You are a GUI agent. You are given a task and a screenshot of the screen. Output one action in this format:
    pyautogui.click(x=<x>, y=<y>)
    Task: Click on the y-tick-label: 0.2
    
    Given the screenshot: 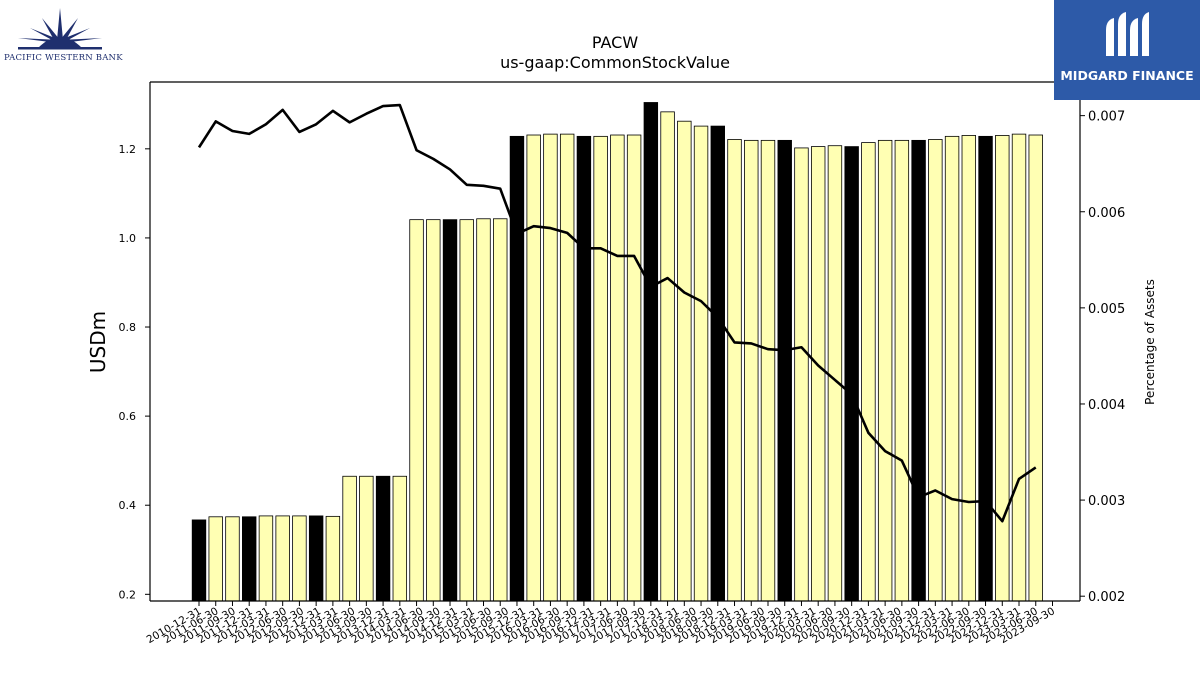 What is the action you would take?
    pyautogui.click(x=128, y=594)
    